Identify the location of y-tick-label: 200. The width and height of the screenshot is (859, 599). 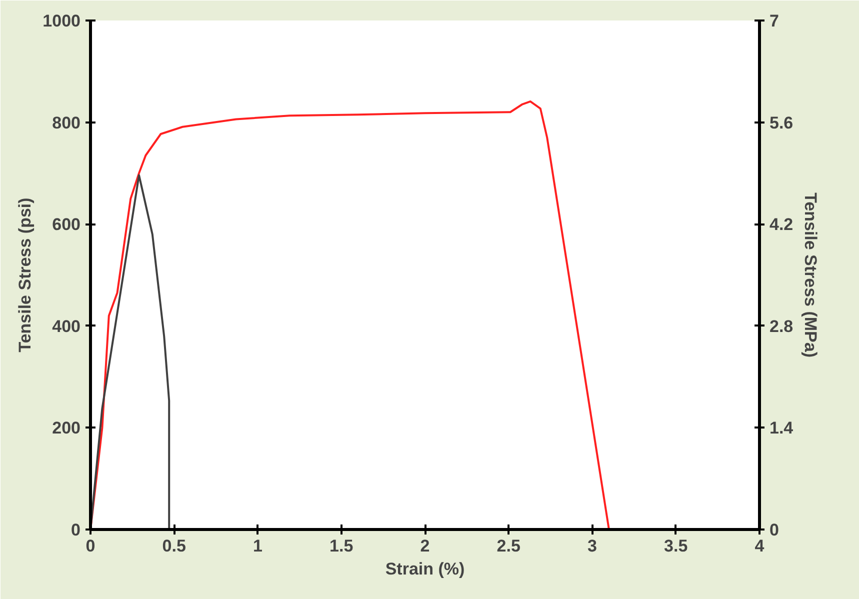
(66, 428).